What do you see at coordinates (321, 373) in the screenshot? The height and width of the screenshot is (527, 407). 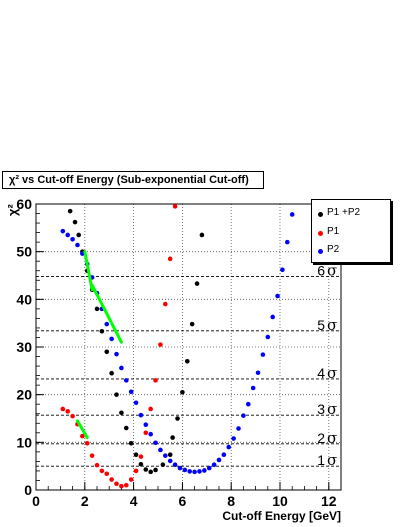 I see `sigma-label: 4` at bounding box center [321, 373].